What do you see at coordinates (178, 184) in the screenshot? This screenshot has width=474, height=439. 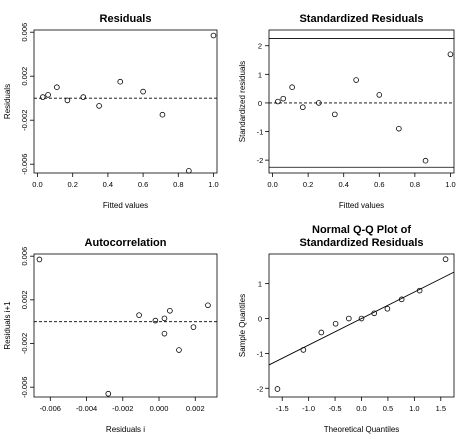 I see `x-tick-label: 0.8` at bounding box center [178, 184].